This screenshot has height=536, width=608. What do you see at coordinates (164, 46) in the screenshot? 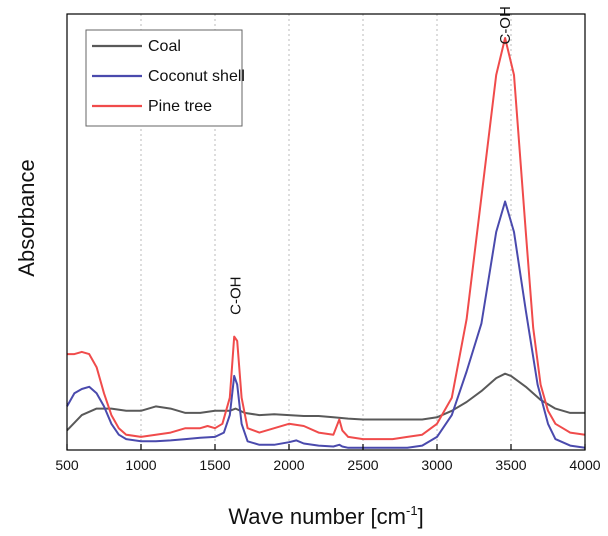
I see `legend-label-coal: Coal` at bounding box center [164, 46].